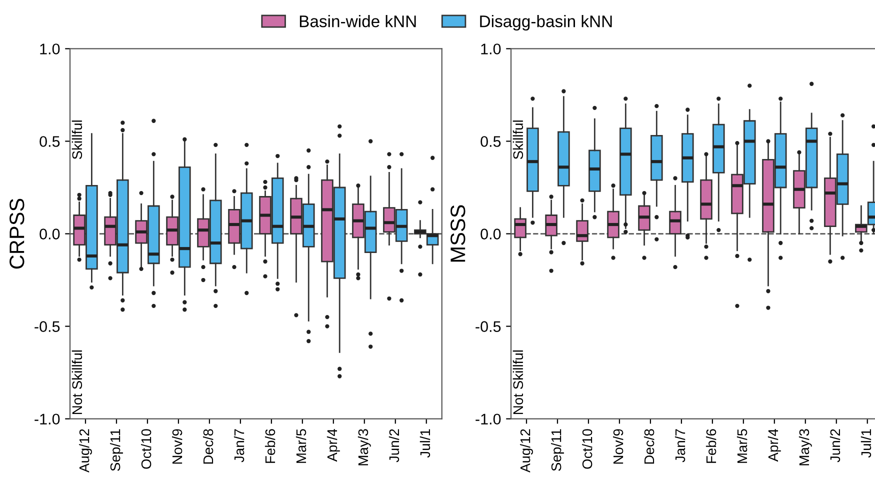  What do you see at coordinates (358, 21) in the screenshot?
I see `legend-label: Basin-wide kNN` at bounding box center [358, 21].